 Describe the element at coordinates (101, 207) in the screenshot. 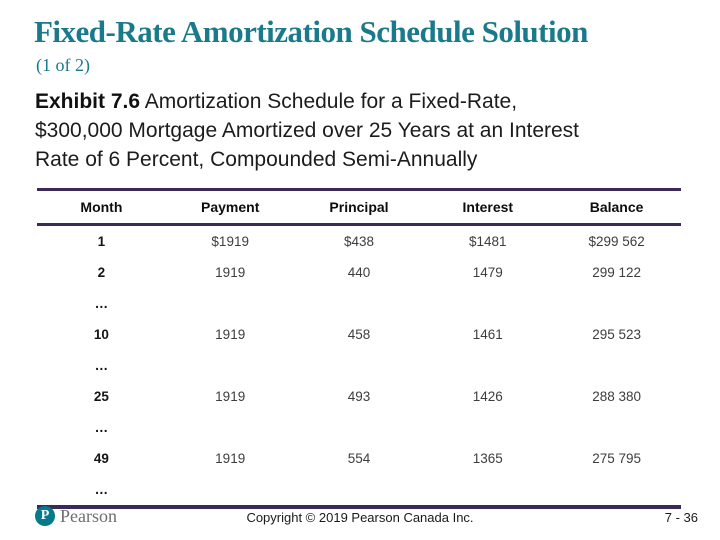

I see `header-month: Month` at that location.